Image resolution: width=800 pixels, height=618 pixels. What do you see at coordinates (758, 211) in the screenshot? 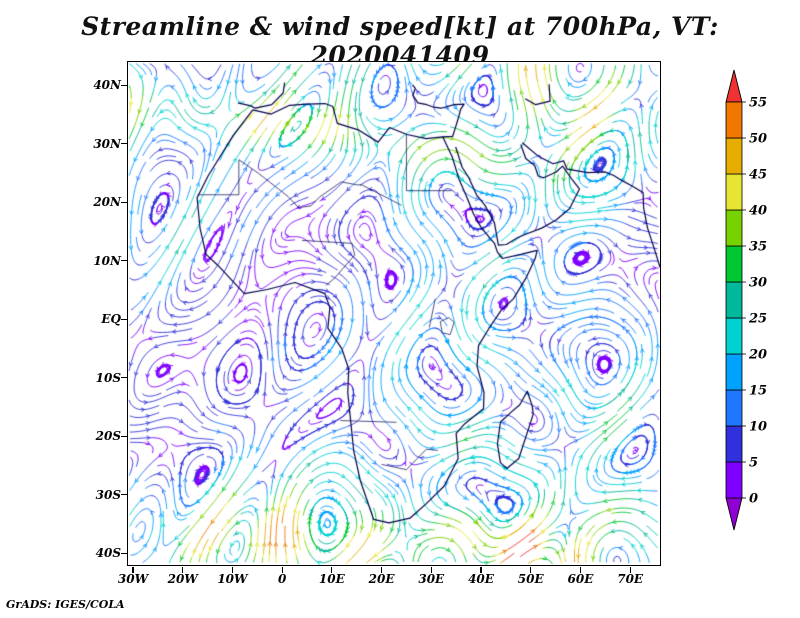
I see `colorbar-label: 40` at bounding box center [758, 211].